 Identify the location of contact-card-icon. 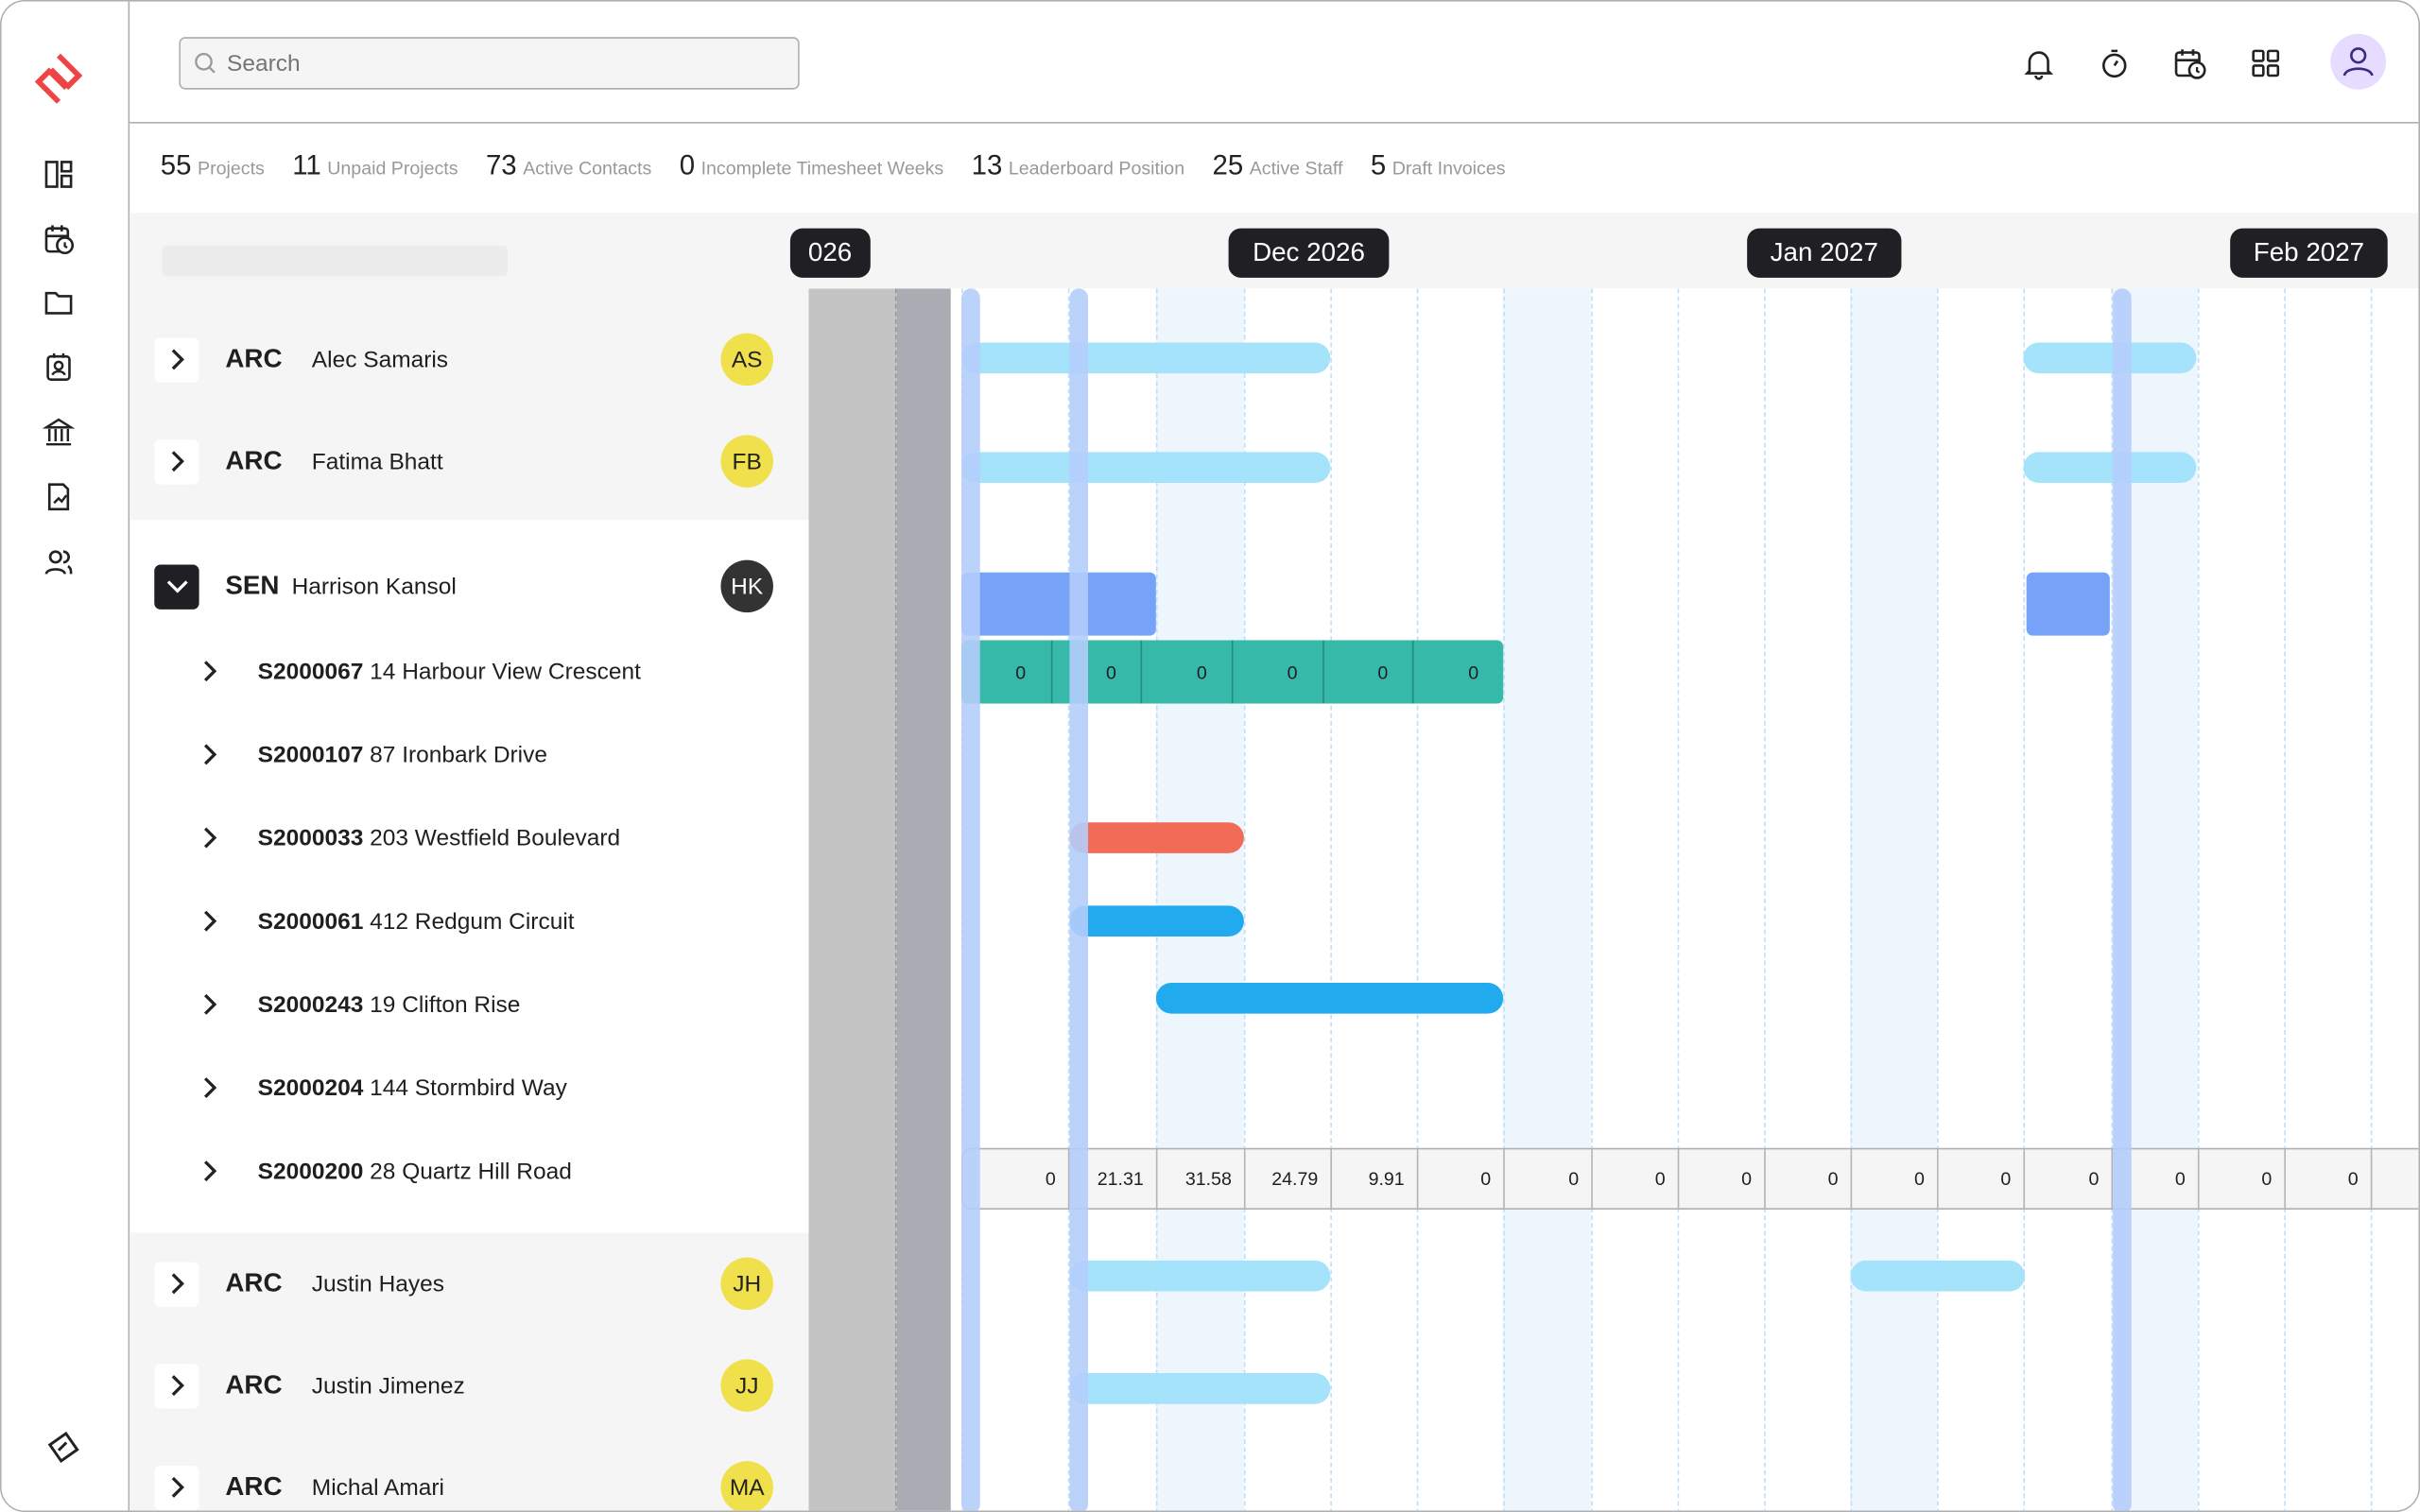
(59, 368).